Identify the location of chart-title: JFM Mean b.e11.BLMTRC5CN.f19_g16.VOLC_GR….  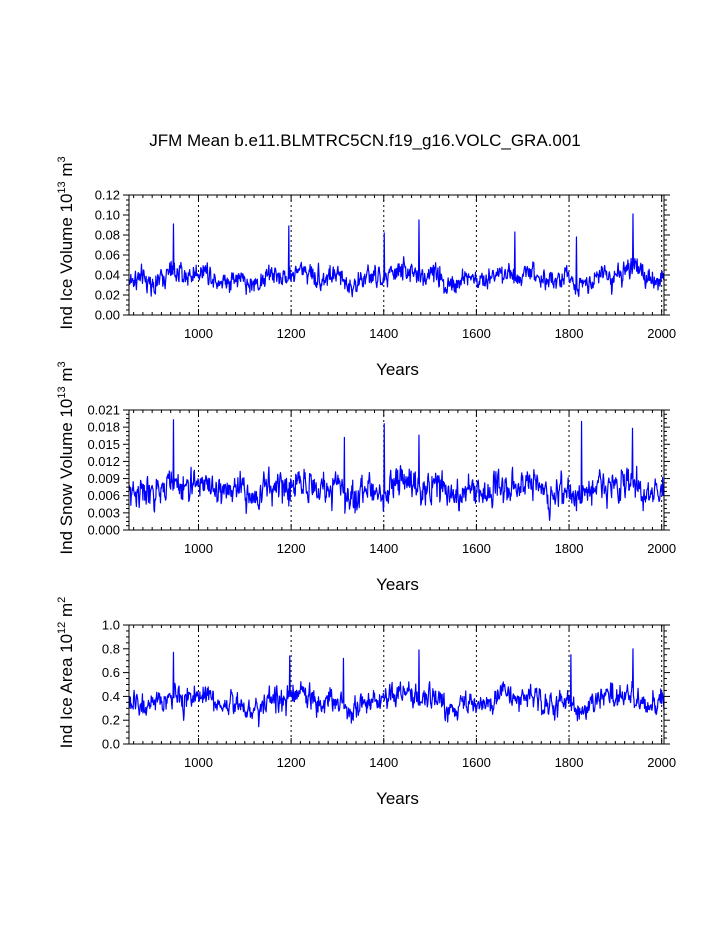
(365, 140).